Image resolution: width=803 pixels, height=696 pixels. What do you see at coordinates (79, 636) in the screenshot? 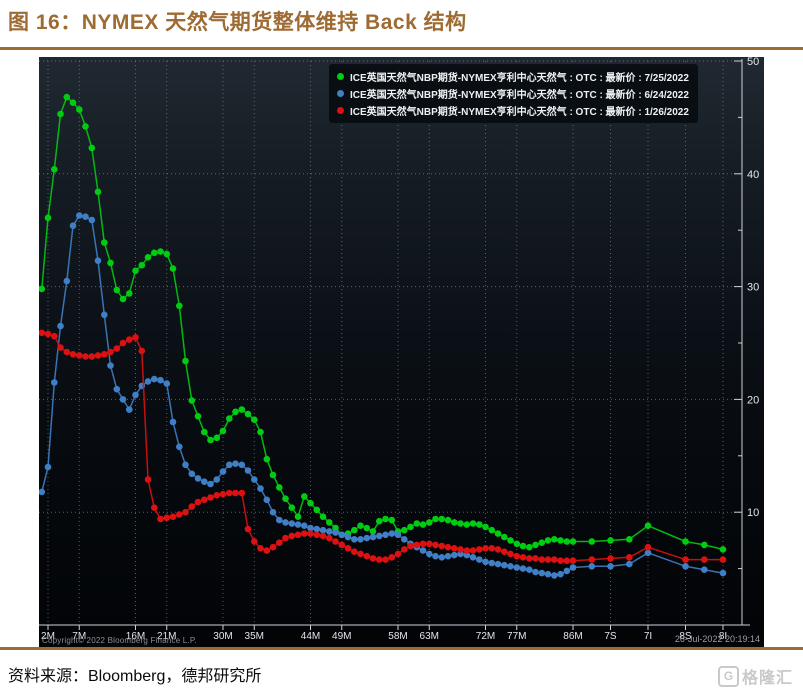
I see `x-axis-label: 7M` at bounding box center [79, 636].